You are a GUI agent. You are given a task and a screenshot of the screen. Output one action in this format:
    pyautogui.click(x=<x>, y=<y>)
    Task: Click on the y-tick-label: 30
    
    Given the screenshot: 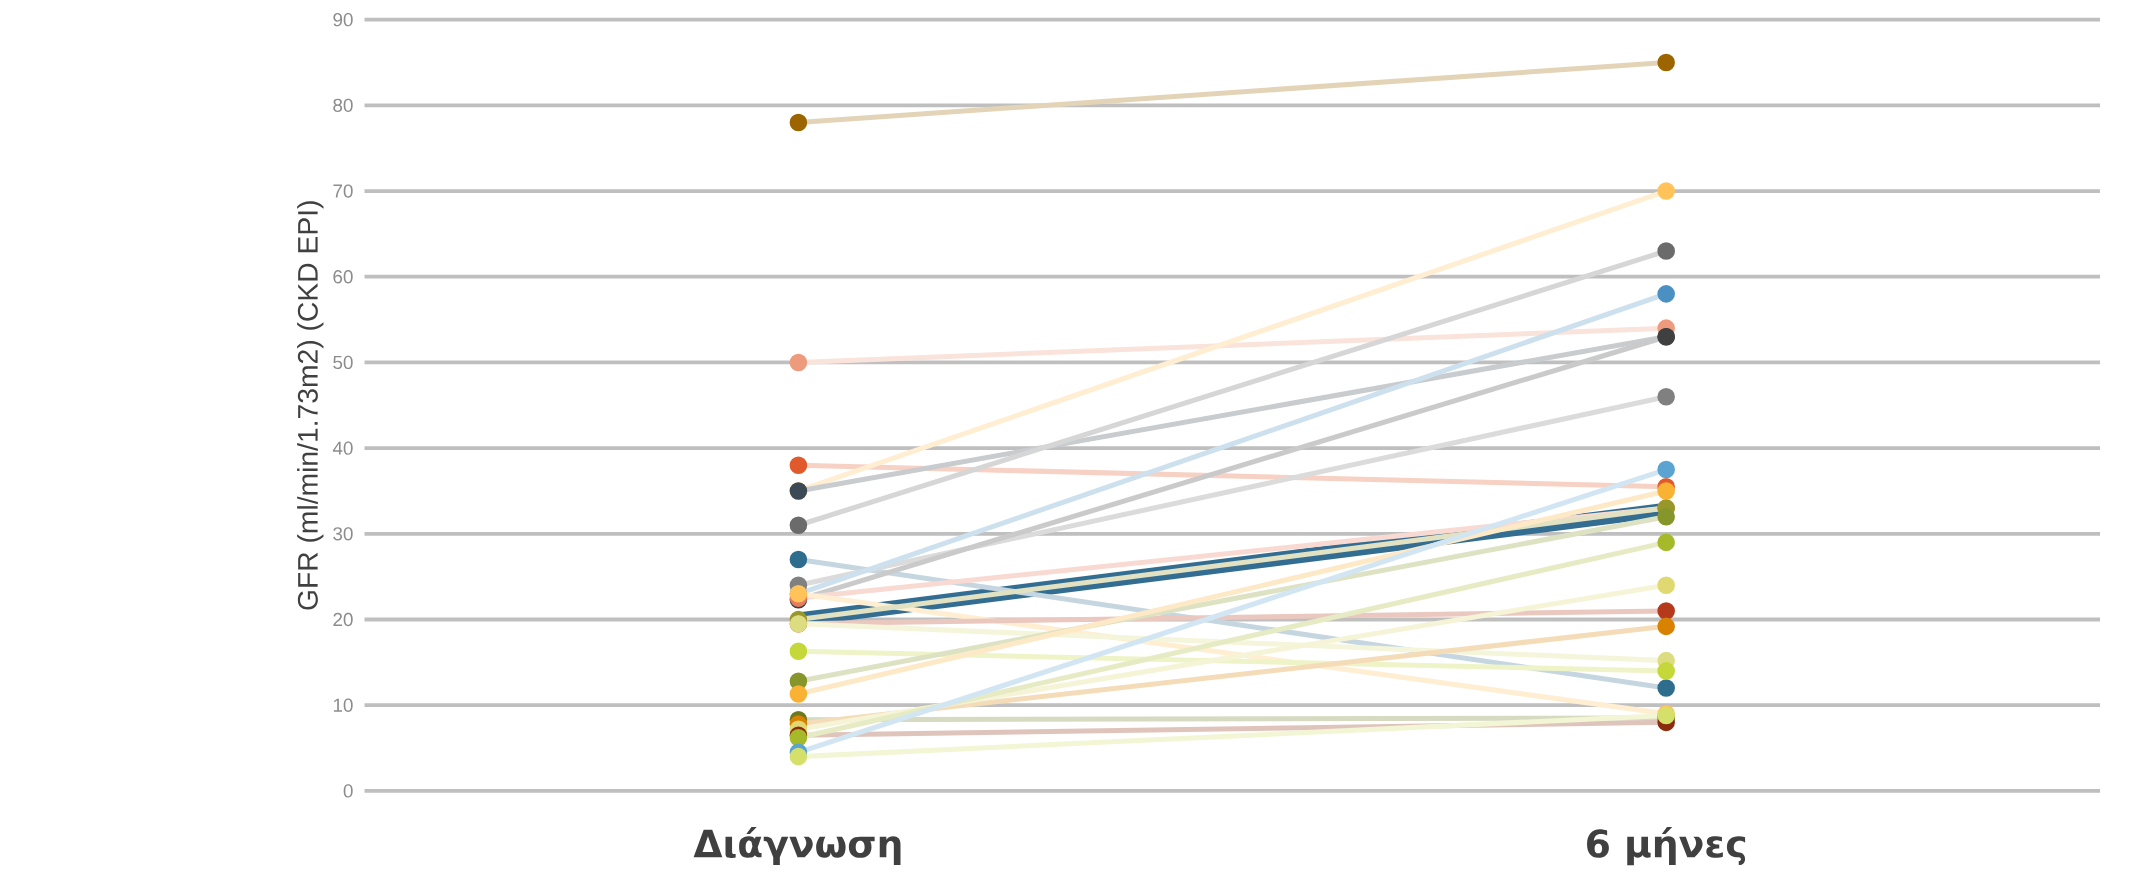 What is the action you would take?
    pyautogui.click(x=343, y=534)
    